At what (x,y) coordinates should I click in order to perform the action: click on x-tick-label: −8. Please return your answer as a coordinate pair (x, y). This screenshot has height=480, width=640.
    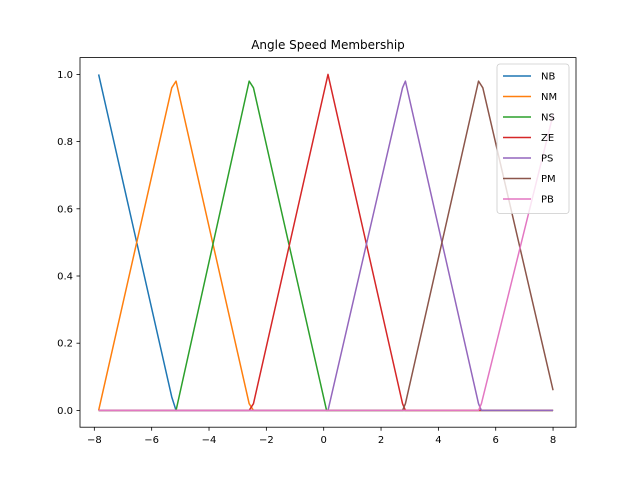
    Looking at the image, I should click on (94, 440).